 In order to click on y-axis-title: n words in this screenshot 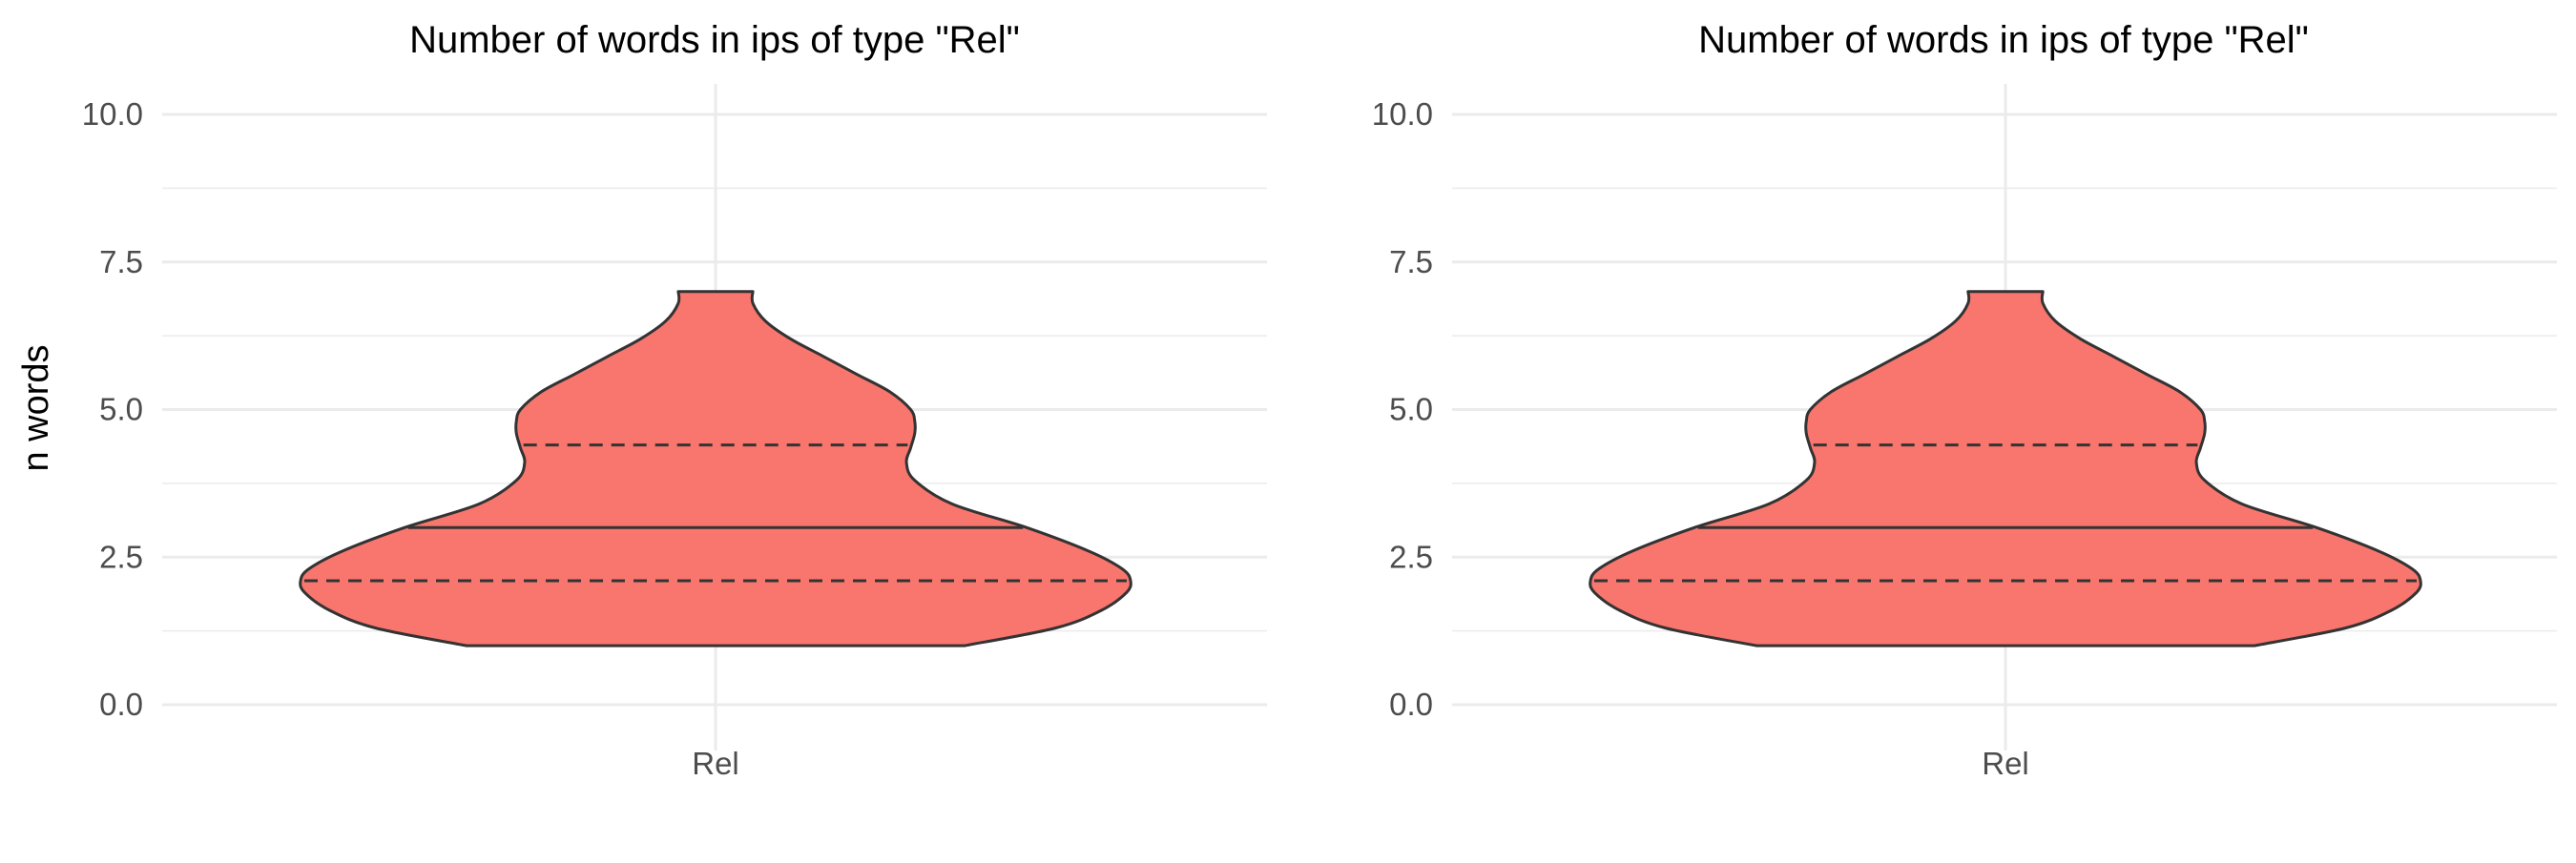, I will do `click(36, 407)`.